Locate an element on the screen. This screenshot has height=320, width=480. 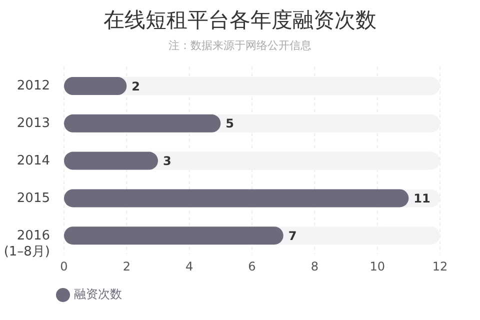
y-tick-label: 2012 is located at coordinates (33, 86).